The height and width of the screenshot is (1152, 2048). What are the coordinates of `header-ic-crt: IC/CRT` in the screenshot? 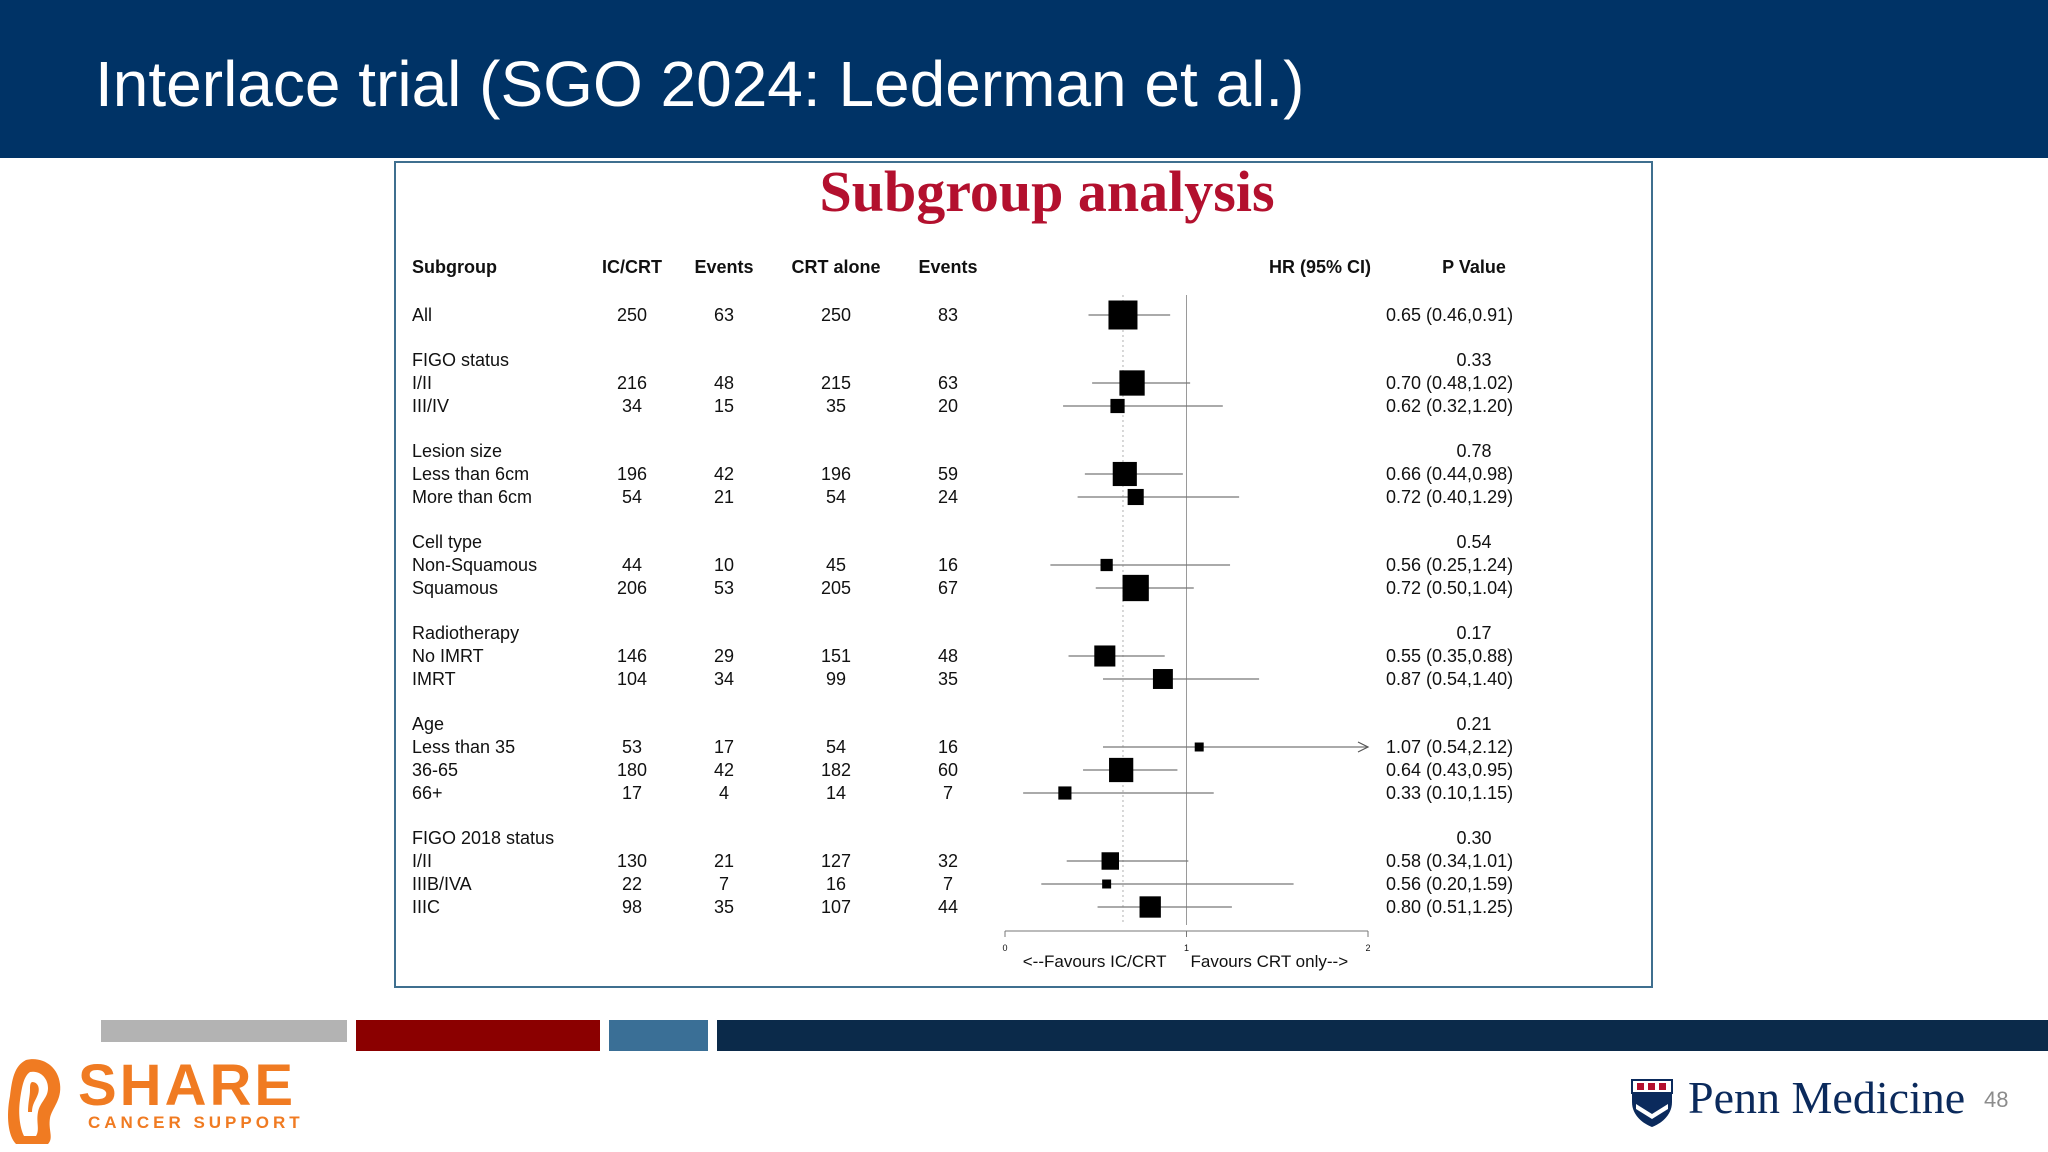 It's located at (632, 267).